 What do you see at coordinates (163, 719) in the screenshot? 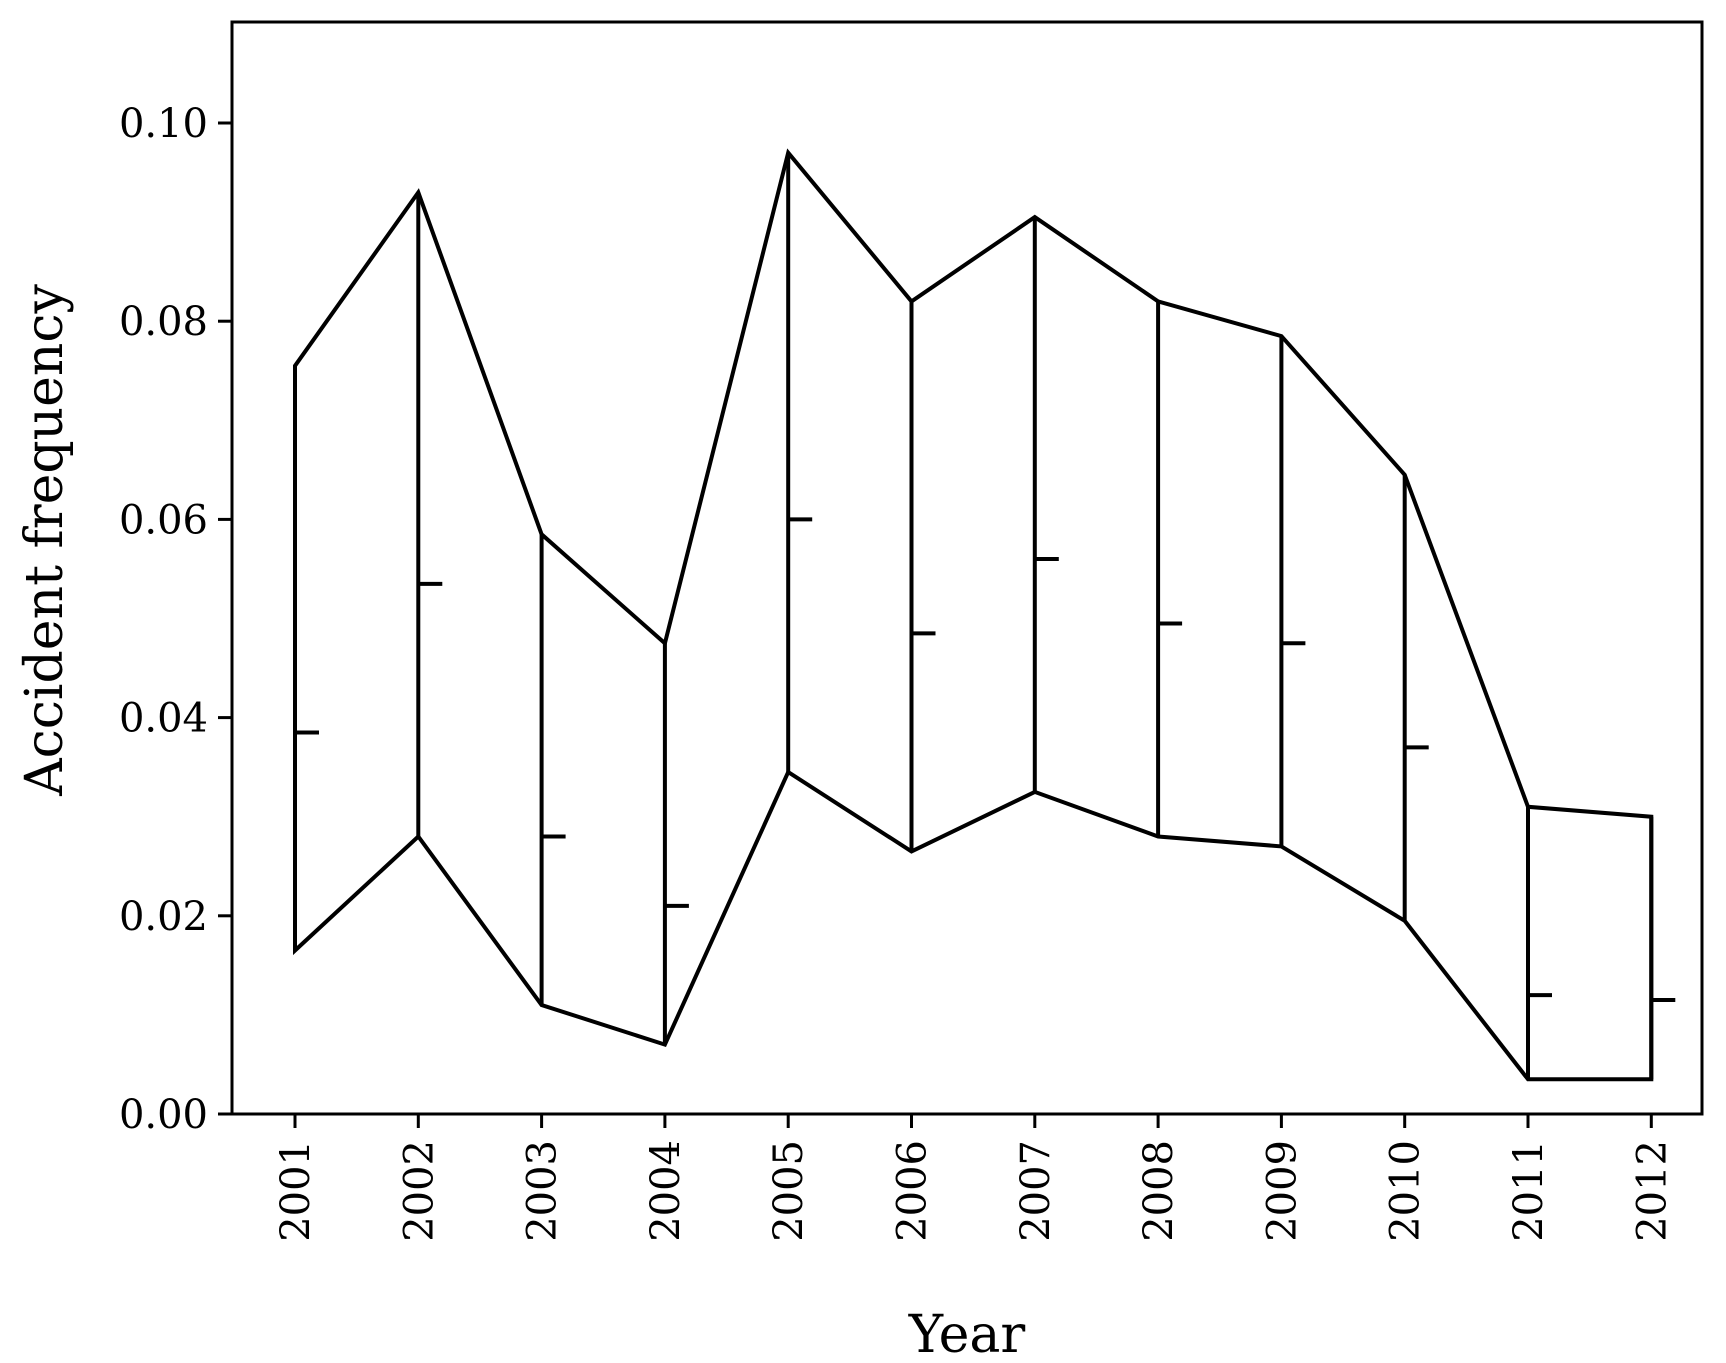
I see `y-tick-label: 0.04` at bounding box center [163, 719].